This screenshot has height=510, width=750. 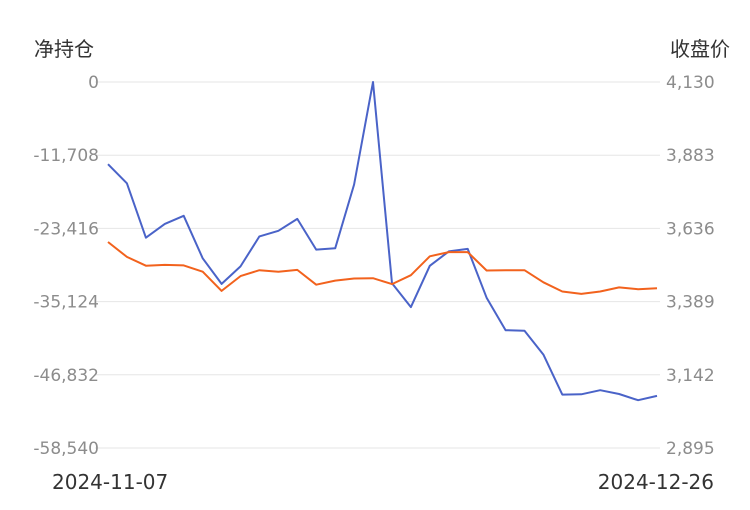 I want to click on left-axis-title: 净持仓, so click(x=64, y=49).